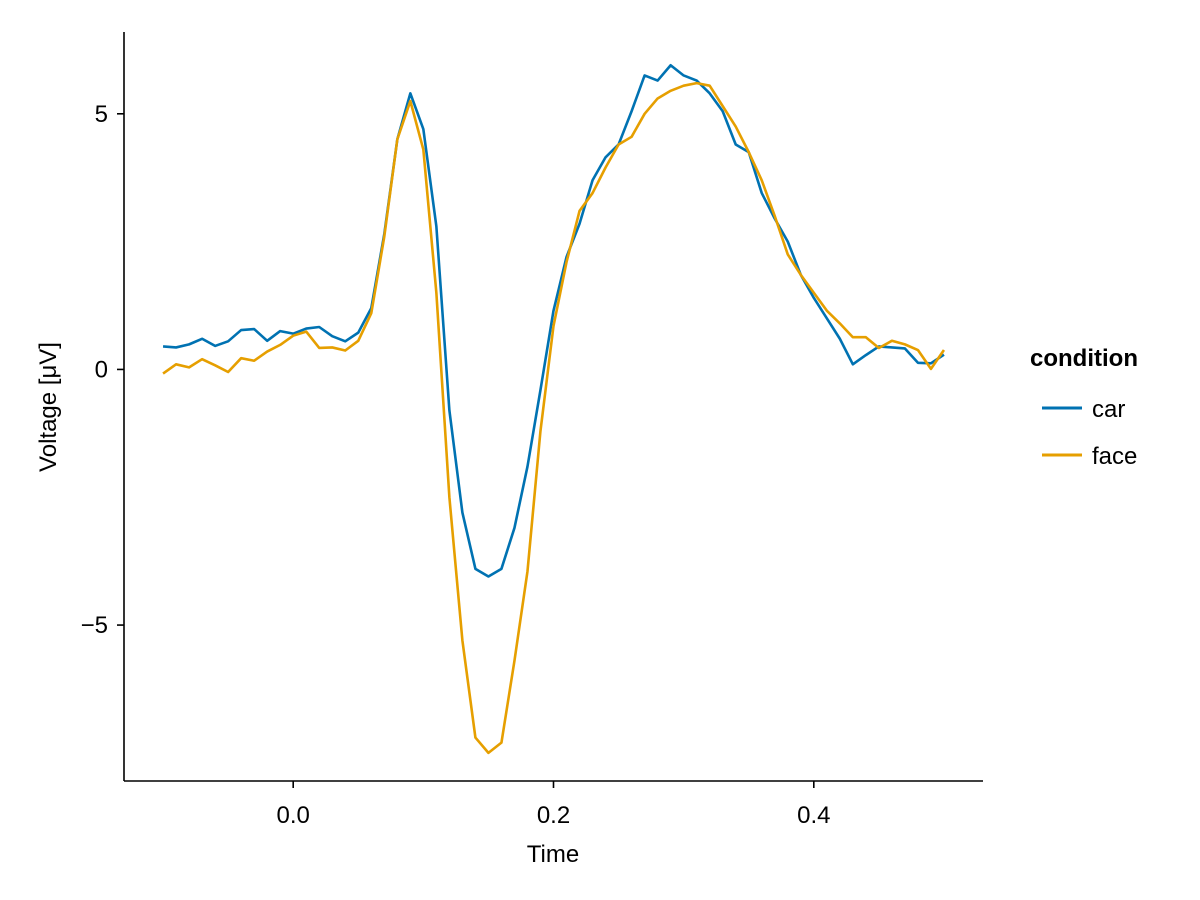 The image size is (1200, 900). I want to click on x-tick-label: 0.0, so click(293, 815).